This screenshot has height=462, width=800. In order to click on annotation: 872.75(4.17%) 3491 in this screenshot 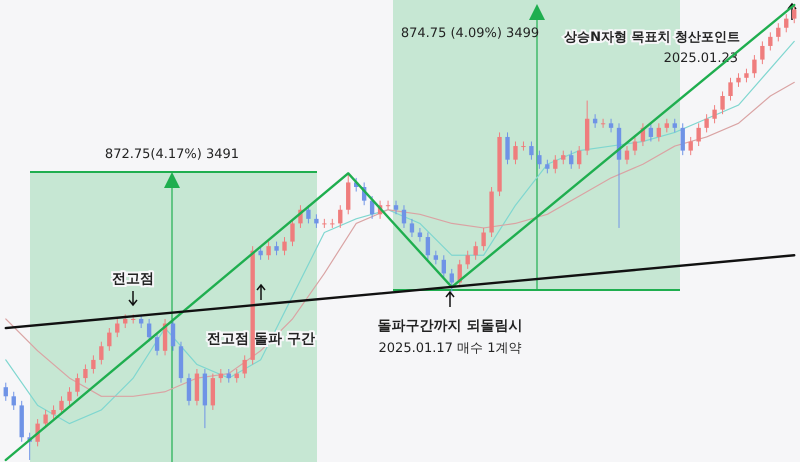, I will do `click(172, 154)`.